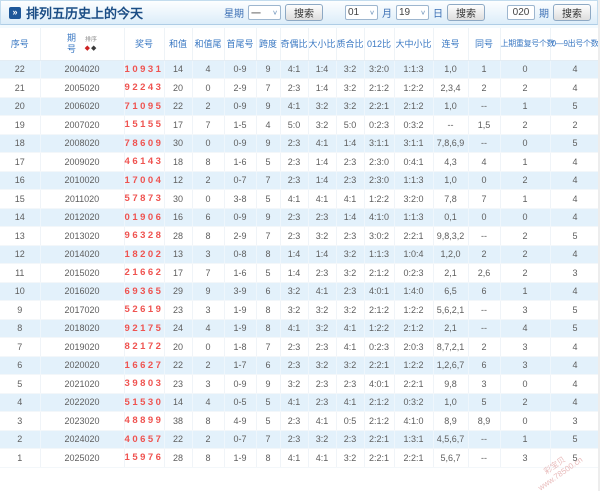  I want to click on issue-input, so click(521, 12).